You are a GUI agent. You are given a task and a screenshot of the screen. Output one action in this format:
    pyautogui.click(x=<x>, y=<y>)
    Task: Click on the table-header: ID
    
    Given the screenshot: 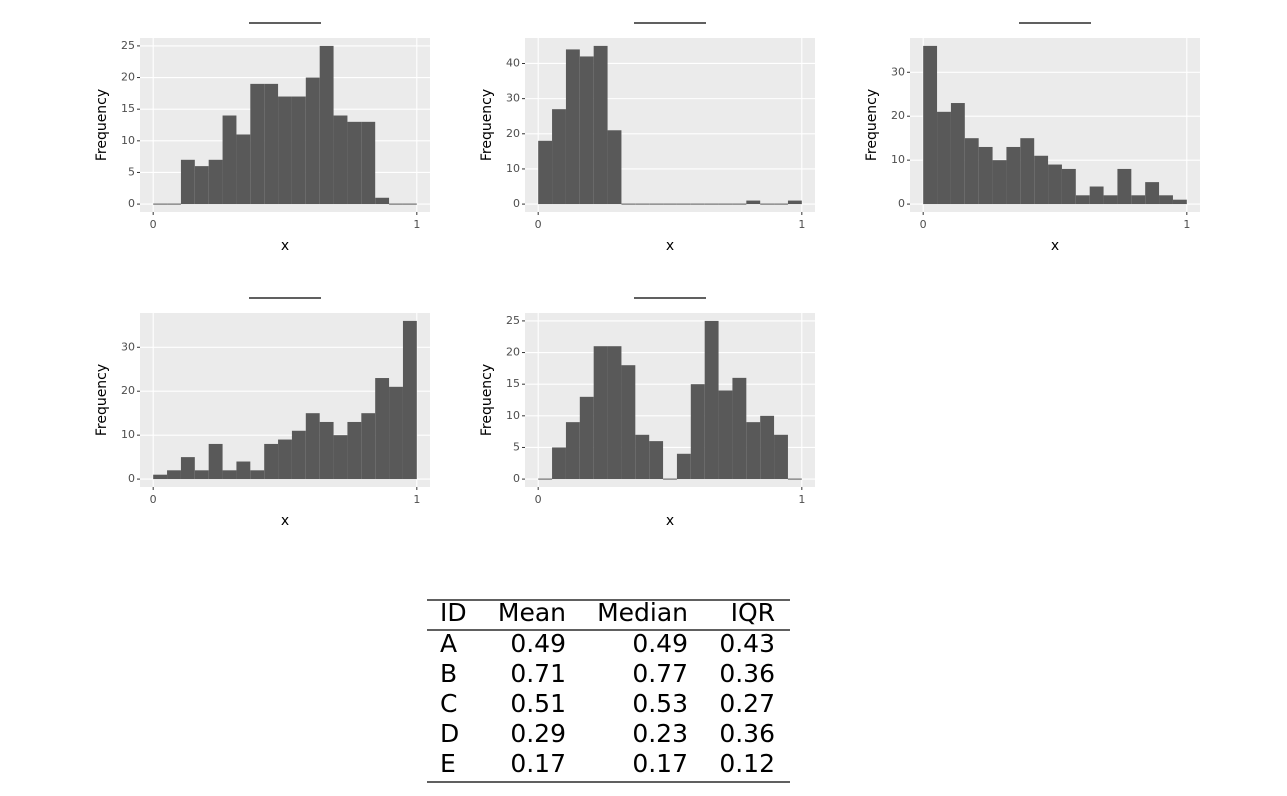 What is the action you would take?
    pyautogui.click(x=453, y=612)
    